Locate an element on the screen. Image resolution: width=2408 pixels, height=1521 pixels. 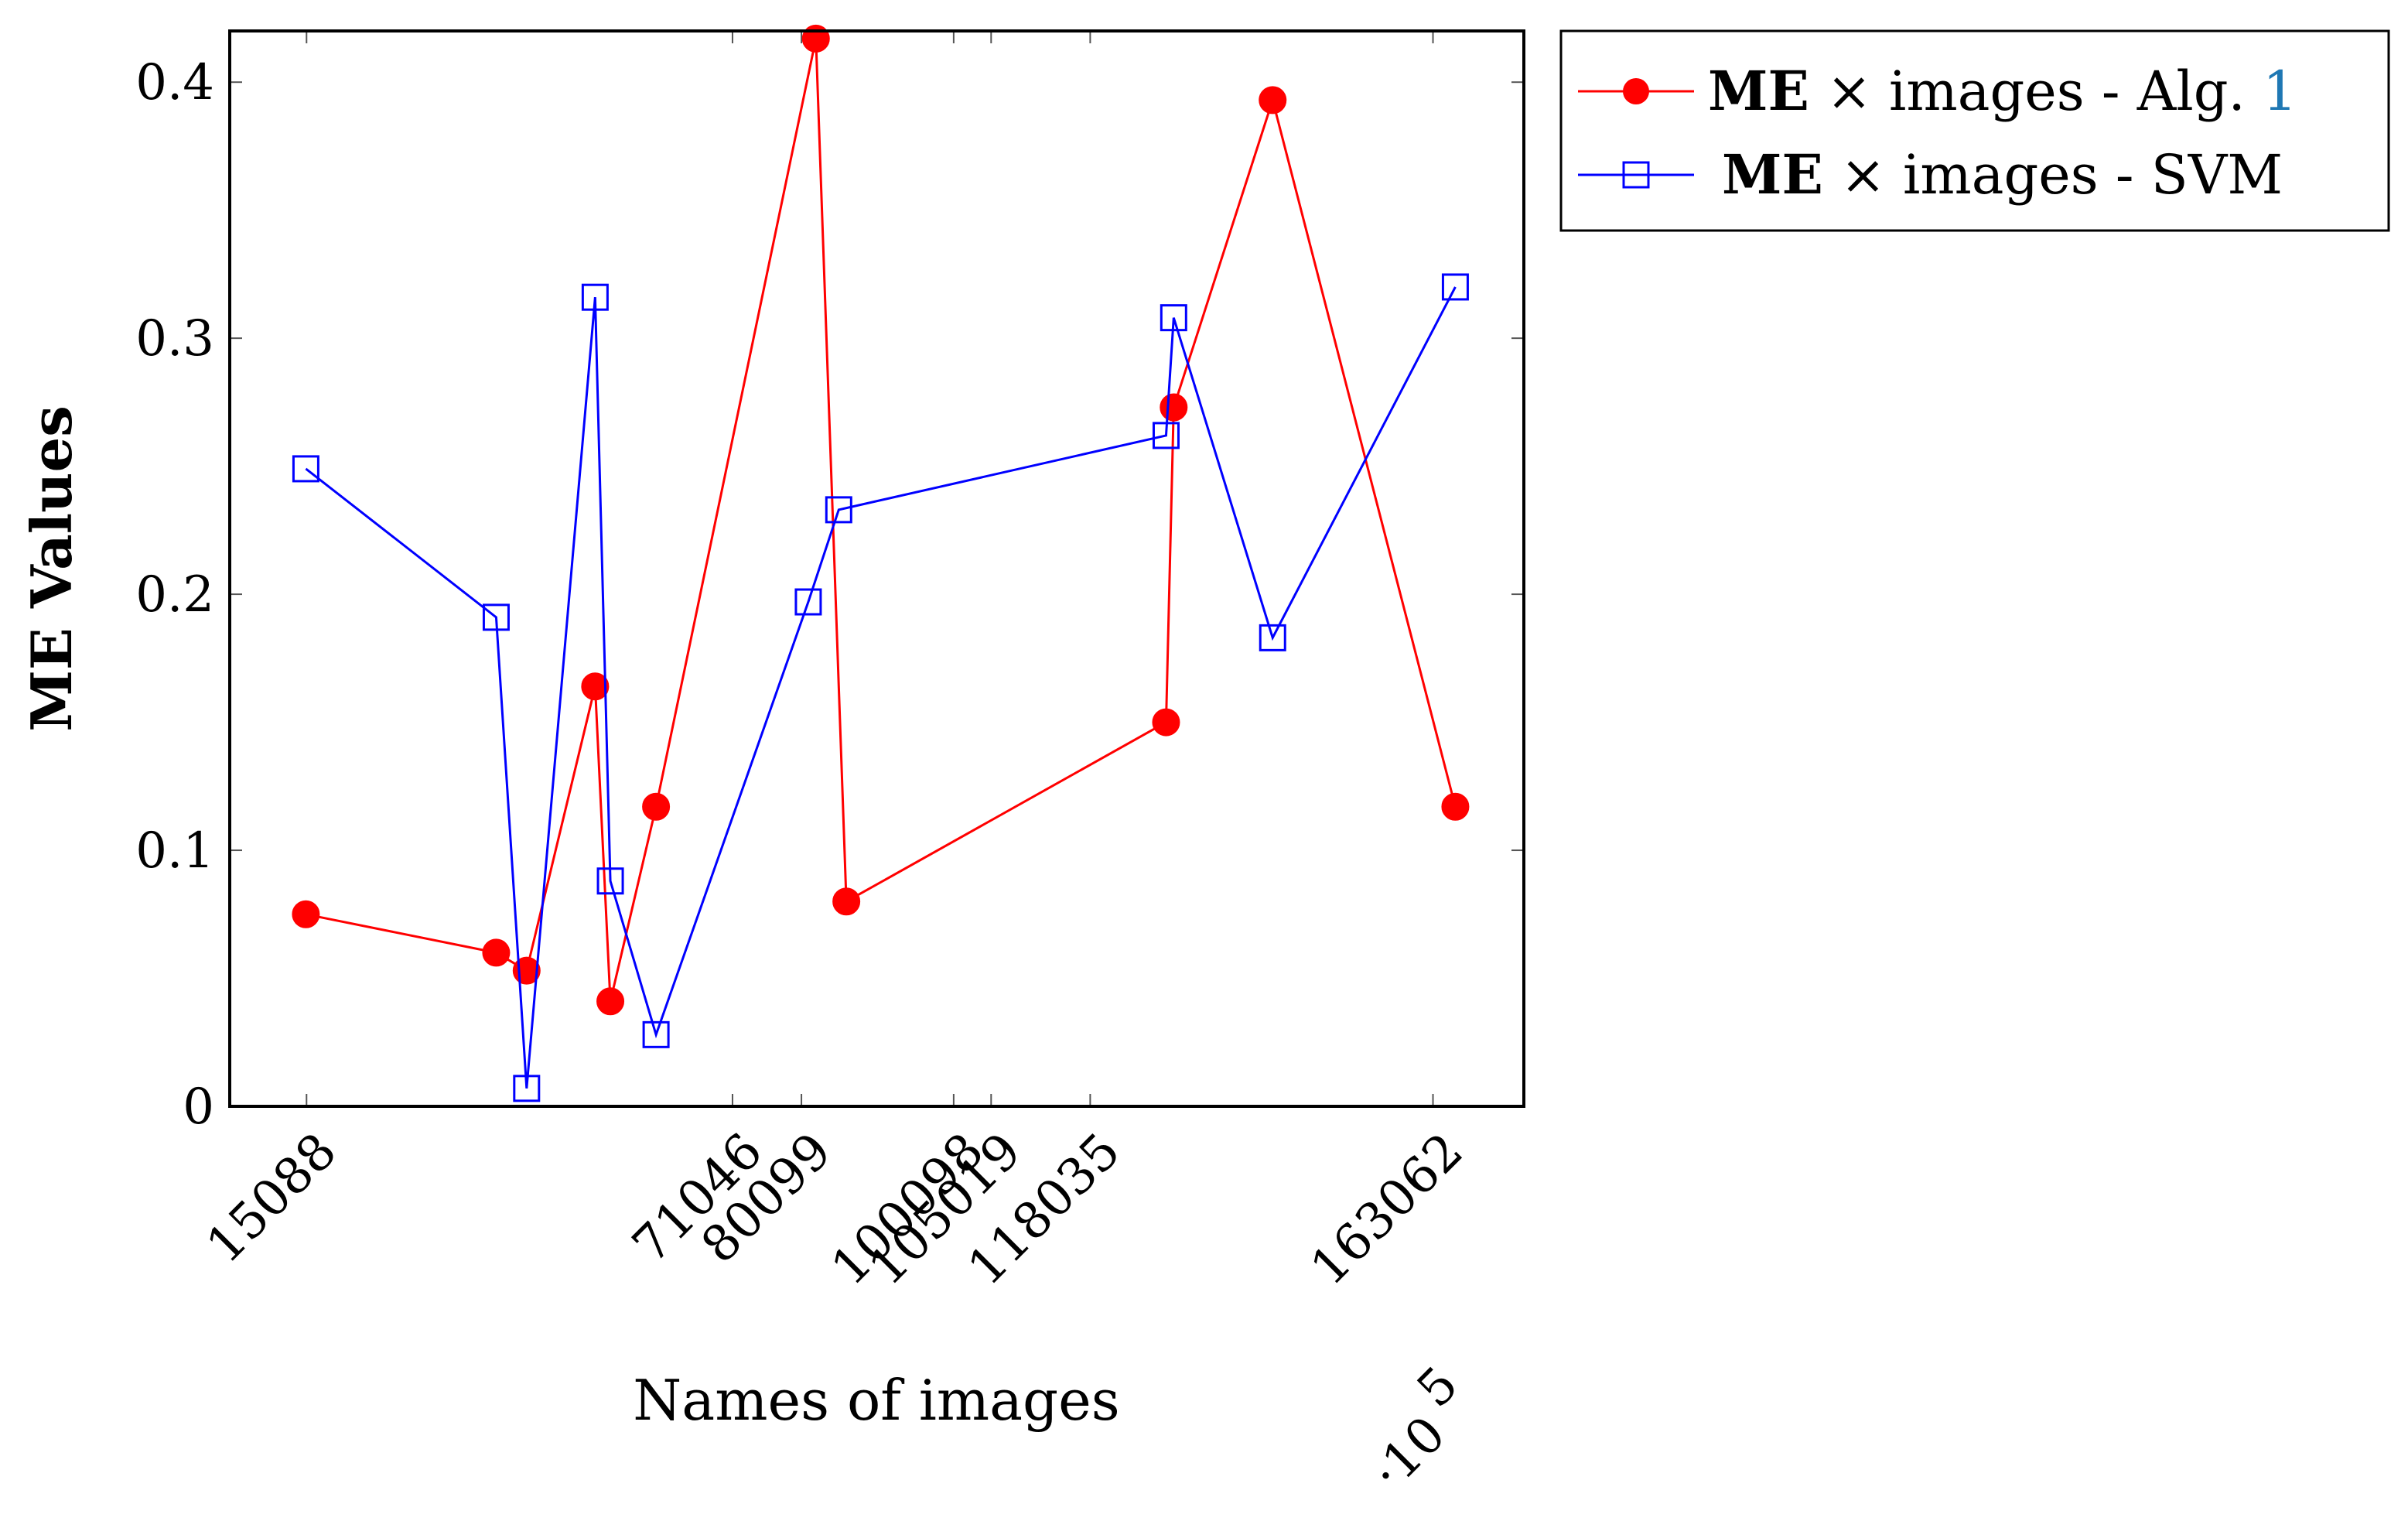
x-tick-label: 15088 is located at coordinates (271, 1198).